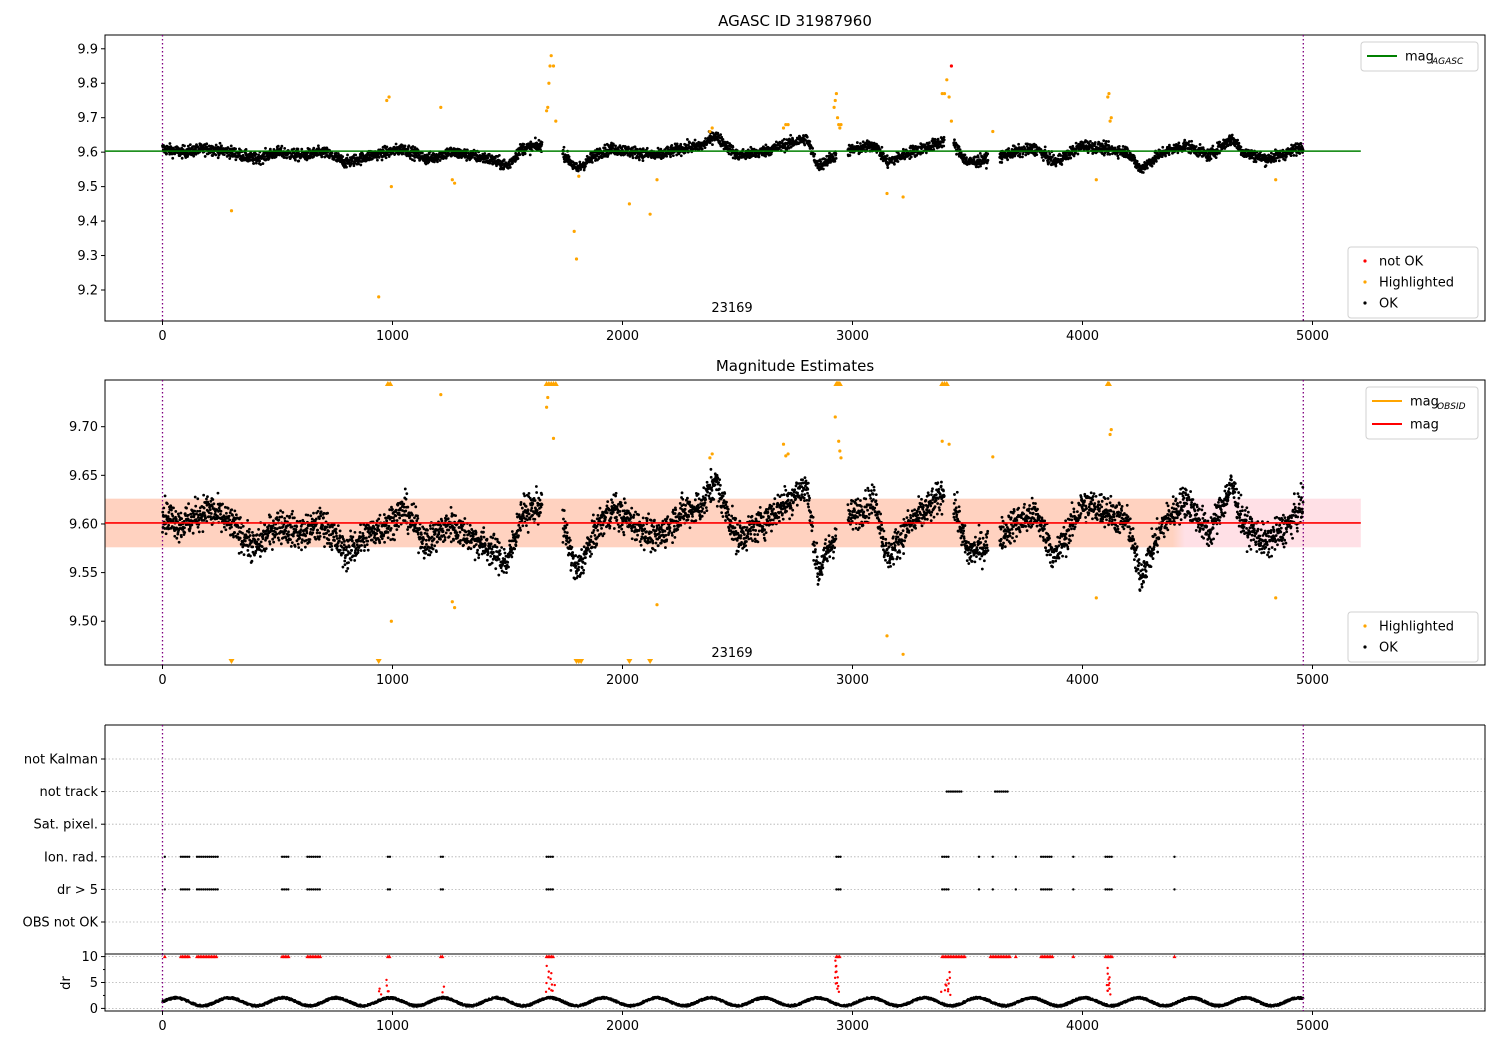 This screenshot has height=1054, width=1500. I want to click on agasc-xtick-label: 5000, so click(1312, 336).